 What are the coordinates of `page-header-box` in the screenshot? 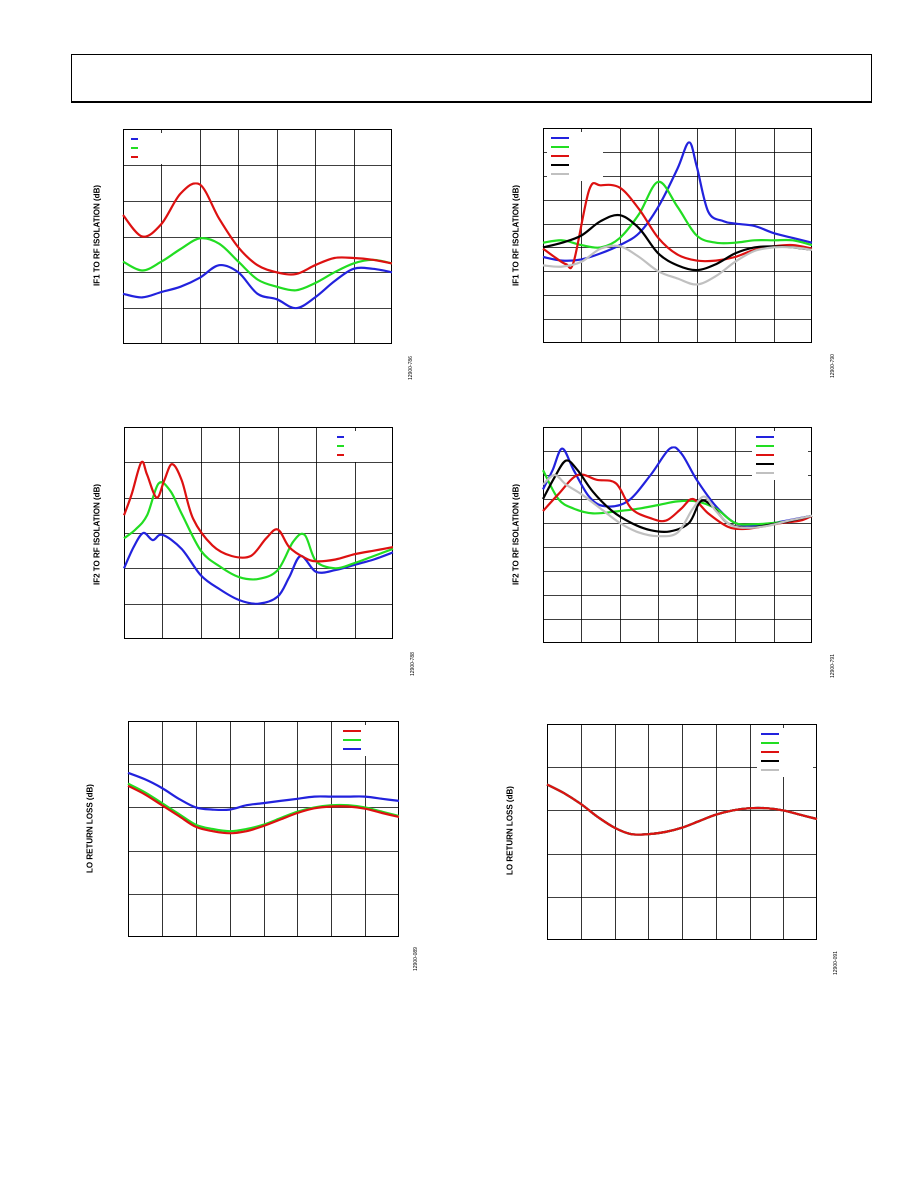 It's located at (471, 78).